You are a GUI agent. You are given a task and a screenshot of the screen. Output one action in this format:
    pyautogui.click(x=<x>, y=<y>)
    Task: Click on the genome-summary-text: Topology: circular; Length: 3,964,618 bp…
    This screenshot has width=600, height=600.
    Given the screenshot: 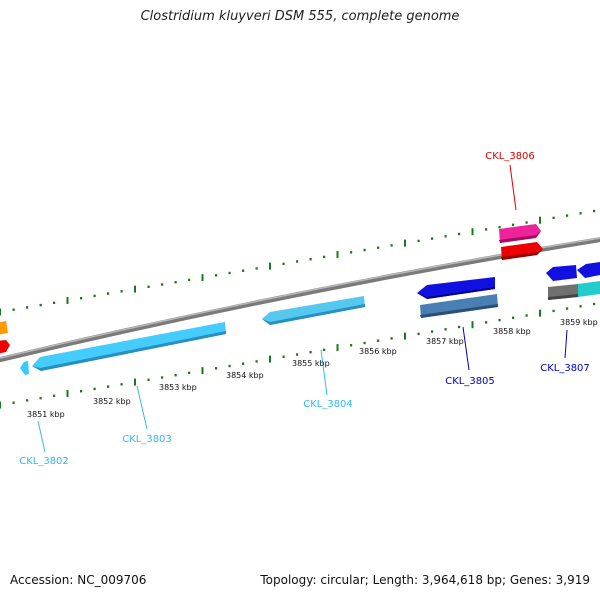 What is the action you would take?
    pyautogui.click(x=425, y=580)
    